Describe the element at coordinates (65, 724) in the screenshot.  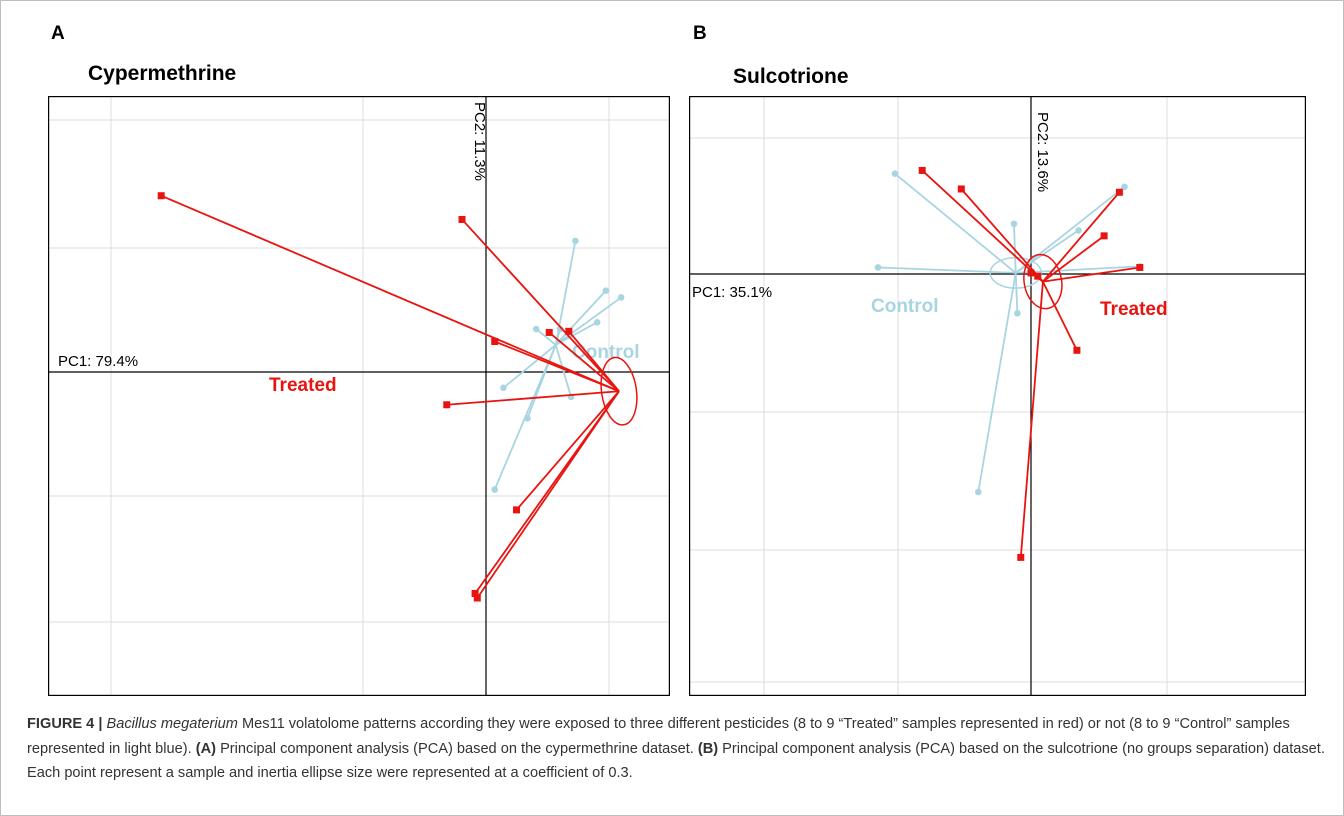
I see `caption-label: FIGURE 4 |` at that location.